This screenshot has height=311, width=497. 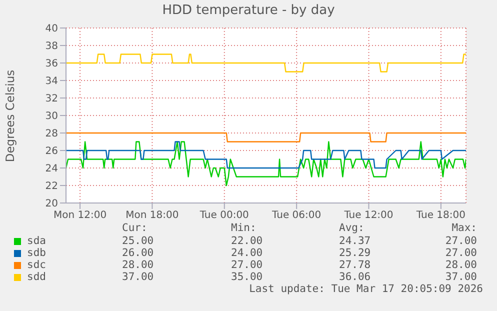 What do you see at coordinates (355, 277) in the screenshot?
I see `text: 36.06` at bounding box center [355, 277].